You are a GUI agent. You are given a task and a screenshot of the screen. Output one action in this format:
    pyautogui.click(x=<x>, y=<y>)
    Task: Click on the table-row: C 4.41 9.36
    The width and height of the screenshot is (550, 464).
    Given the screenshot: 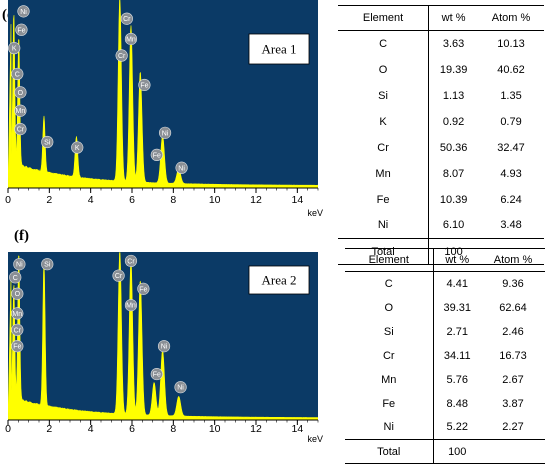 What is the action you would take?
    pyautogui.click(x=445, y=283)
    